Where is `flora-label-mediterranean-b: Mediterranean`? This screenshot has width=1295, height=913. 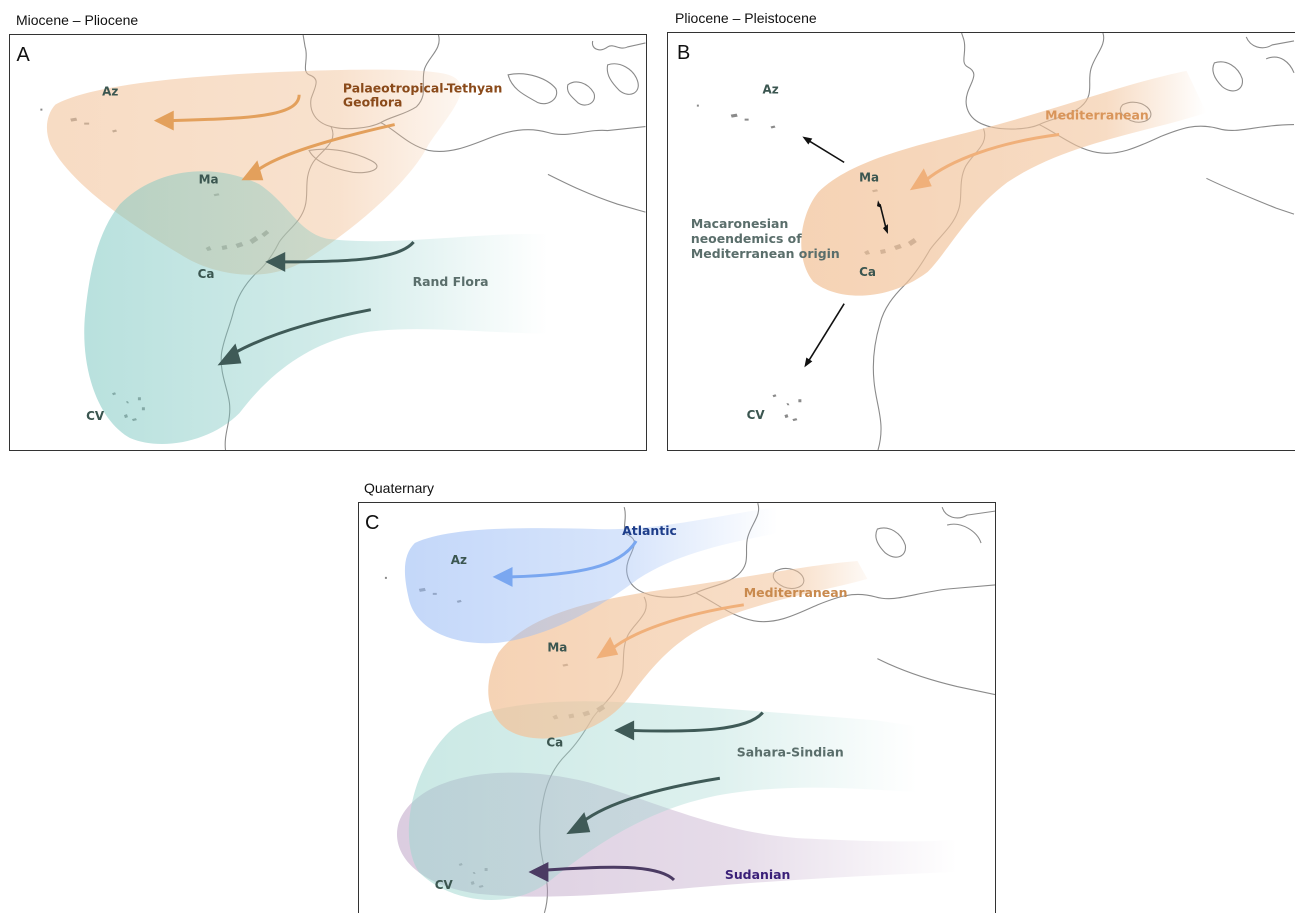 flora-label-mediterranean-b: Mediterranean is located at coordinates (1097, 115).